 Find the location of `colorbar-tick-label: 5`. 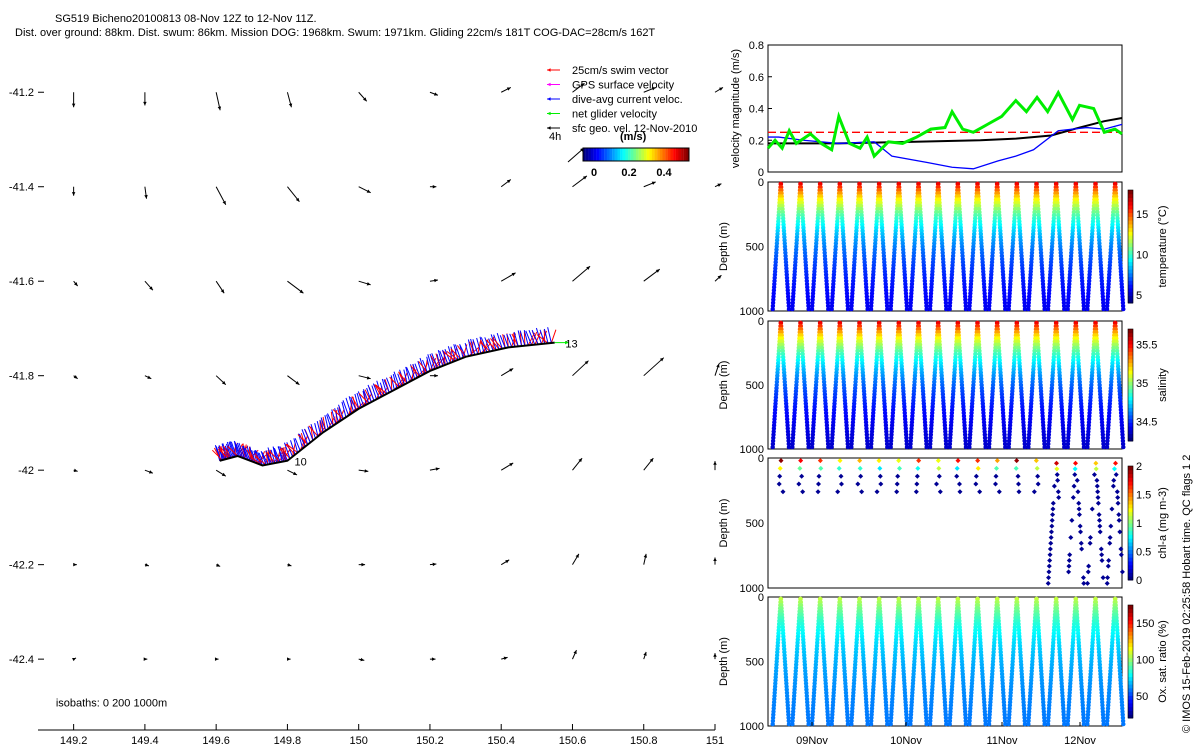

colorbar-tick-label: 5 is located at coordinates (1139, 296).